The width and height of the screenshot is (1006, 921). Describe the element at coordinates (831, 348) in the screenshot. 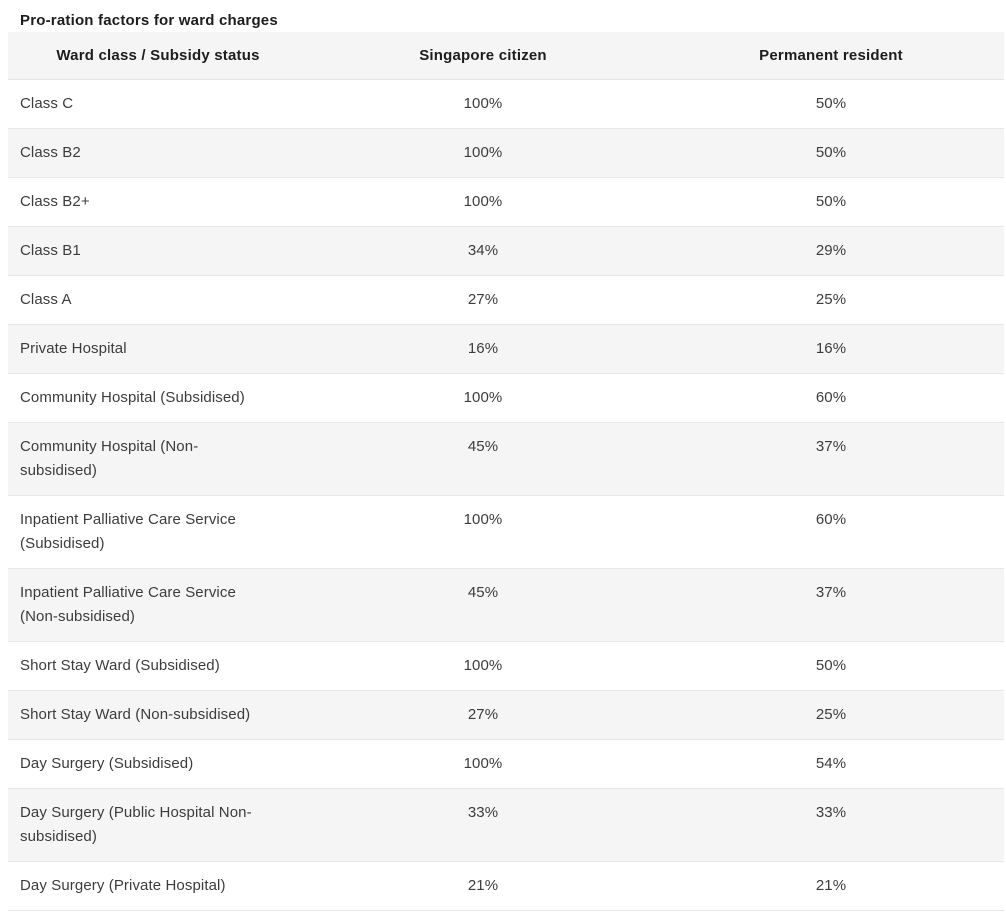

I see `permanent-resident-cell: 16%` at that location.